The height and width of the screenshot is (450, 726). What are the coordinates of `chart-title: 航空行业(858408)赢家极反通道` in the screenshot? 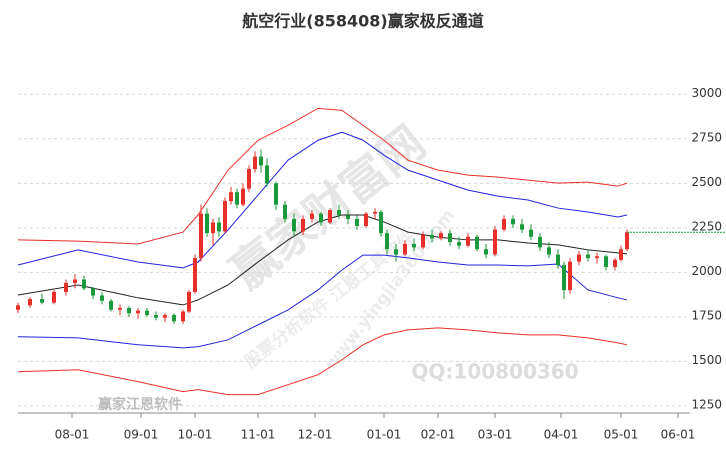 It's located at (362, 21).